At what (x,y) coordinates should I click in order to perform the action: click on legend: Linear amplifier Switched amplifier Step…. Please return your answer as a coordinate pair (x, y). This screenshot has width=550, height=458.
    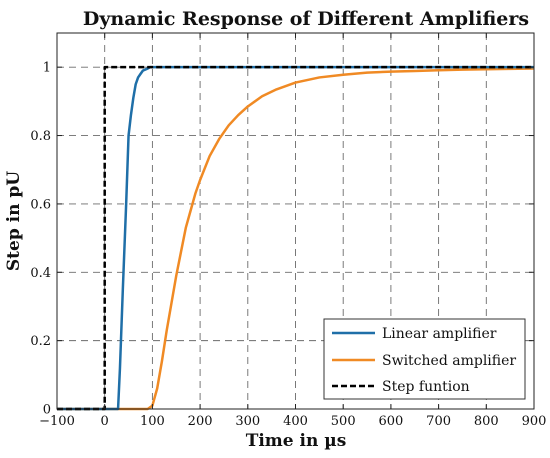
    Looking at the image, I should click on (424, 359).